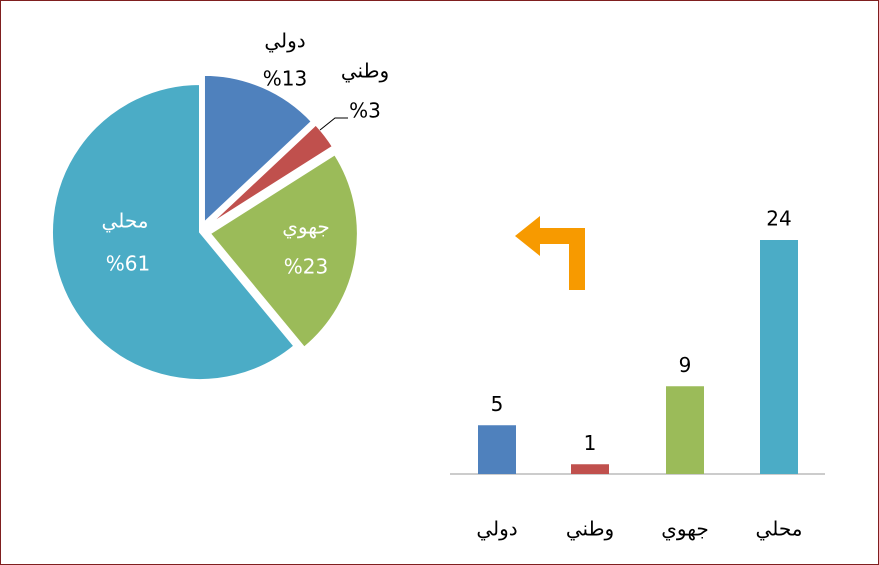 The image size is (879, 565). What do you see at coordinates (284, 41) in the screenshot?
I see `slice-label: دولي` at bounding box center [284, 41].